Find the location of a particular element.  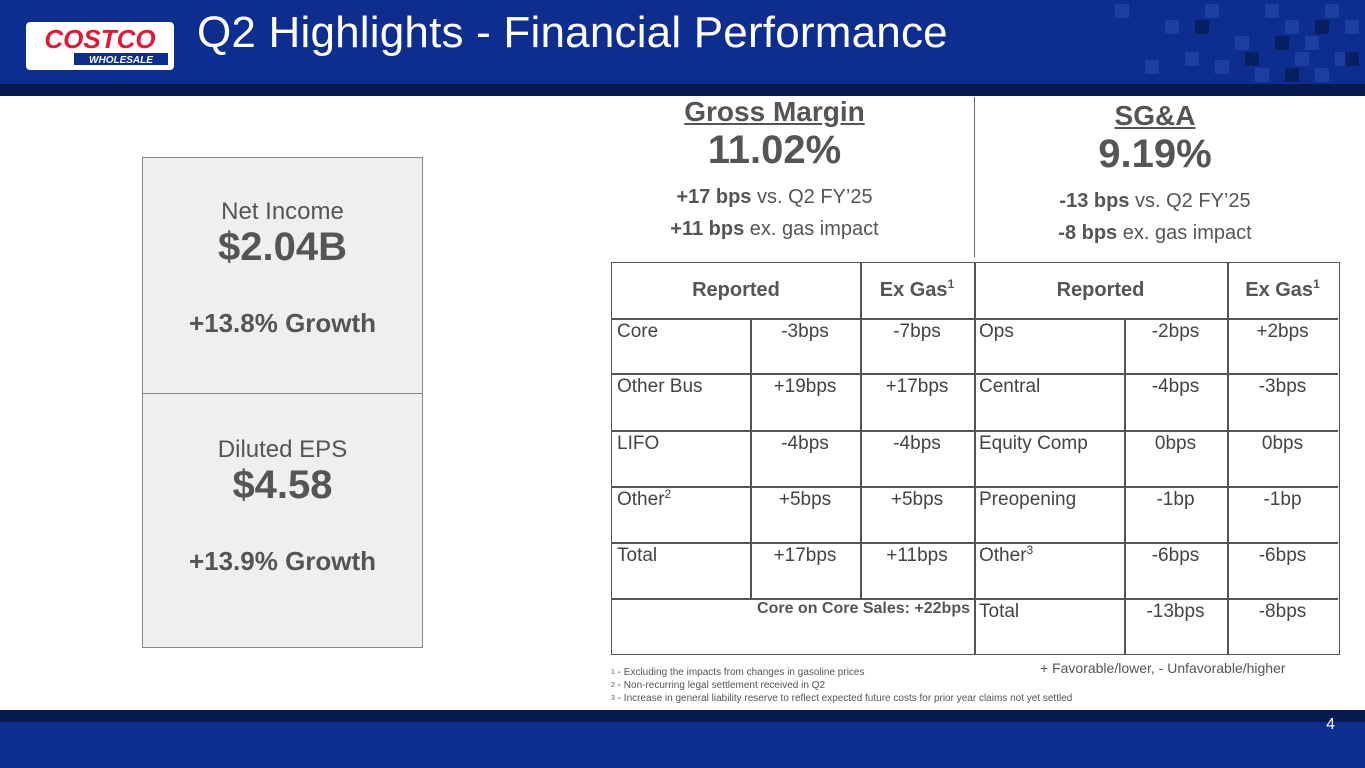

sga-row-exgas: -3bps is located at coordinates (1282, 386).